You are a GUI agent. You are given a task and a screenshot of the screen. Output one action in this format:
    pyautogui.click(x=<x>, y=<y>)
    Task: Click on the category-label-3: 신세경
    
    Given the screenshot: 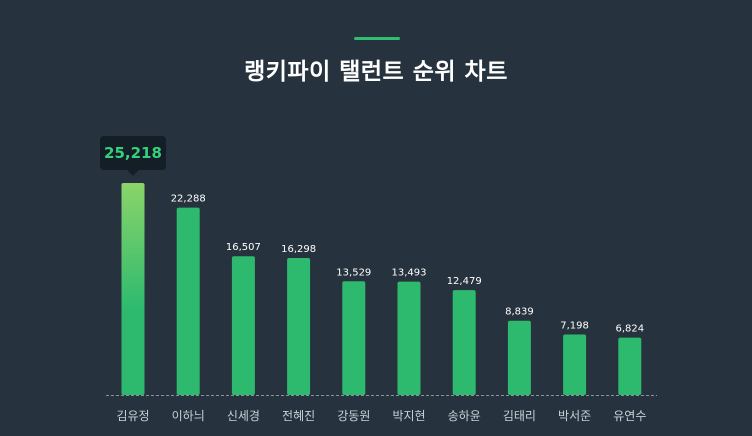 What is the action you would take?
    pyautogui.click(x=243, y=416)
    